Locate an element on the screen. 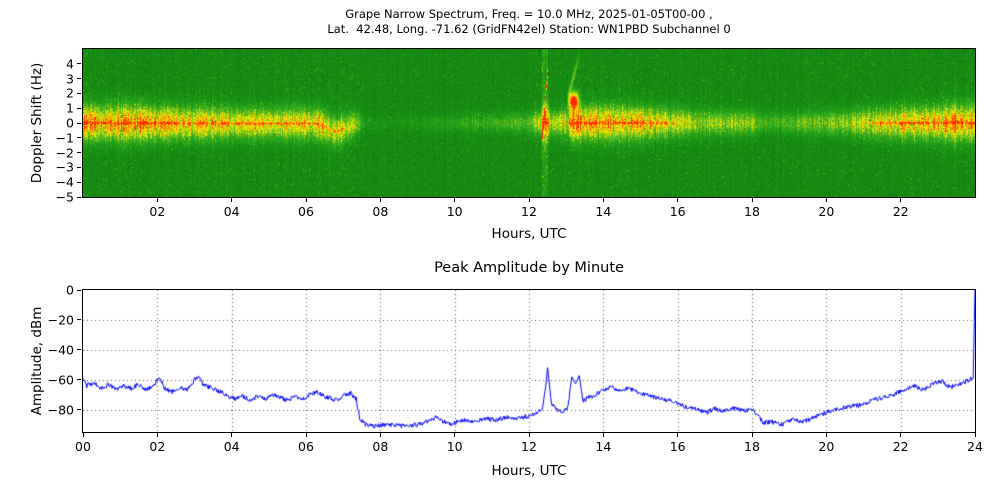 Image resolution: width=1000 pixels, height=500 pixels. y-tick-label: −20 is located at coordinates (60, 320).